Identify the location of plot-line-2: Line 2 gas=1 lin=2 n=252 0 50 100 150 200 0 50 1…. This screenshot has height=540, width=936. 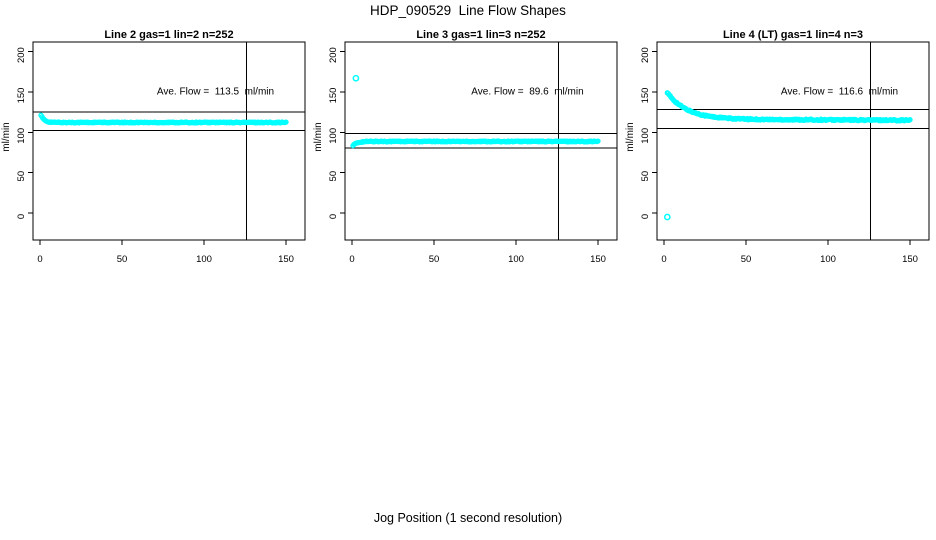
(153, 147).